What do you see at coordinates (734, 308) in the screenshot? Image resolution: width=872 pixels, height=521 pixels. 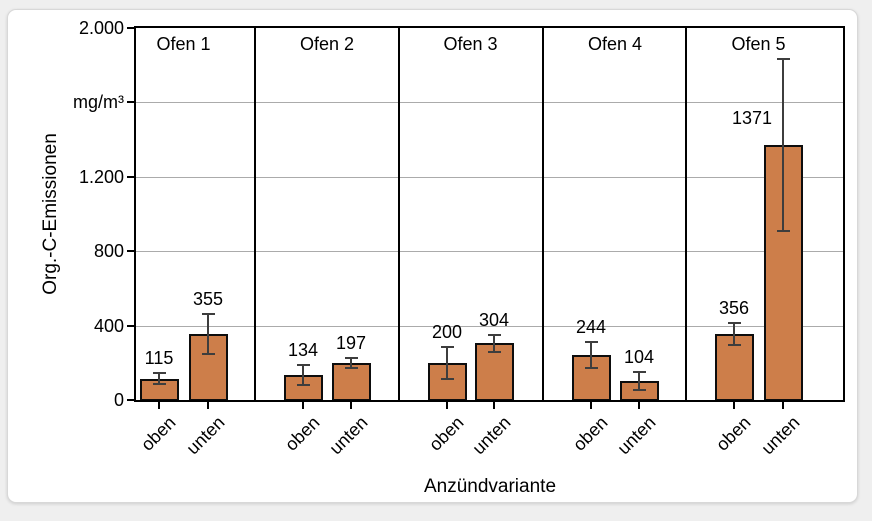 I see `value-label: 356` at bounding box center [734, 308].